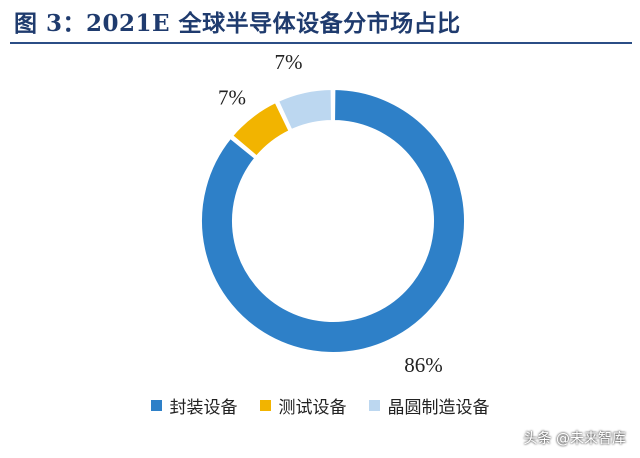 The width and height of the screenshot is (640, 458). Describe the element at coordinates (237, 23) in the screenshot. I see `chart-title: 图 3：2021E 全球半导体设备分市场占比` at that location.